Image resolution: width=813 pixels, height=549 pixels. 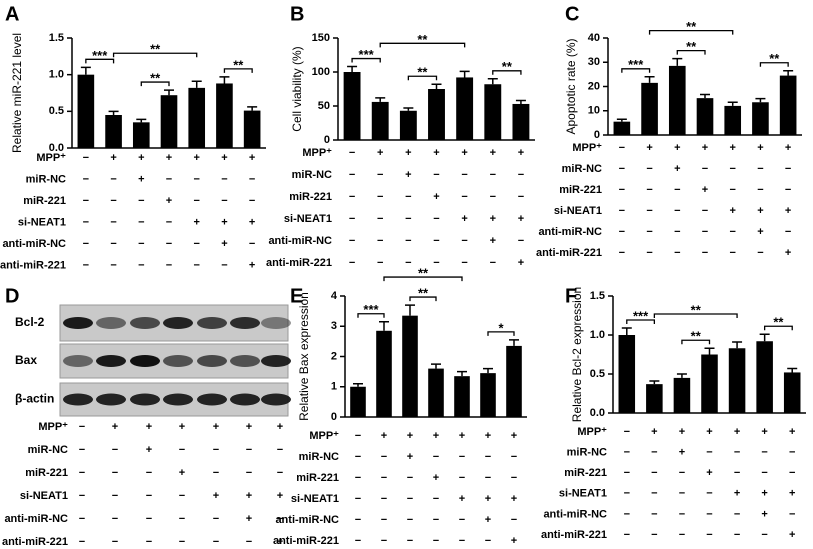 I want to click on significance-label: **, so click(x=238, y=64).